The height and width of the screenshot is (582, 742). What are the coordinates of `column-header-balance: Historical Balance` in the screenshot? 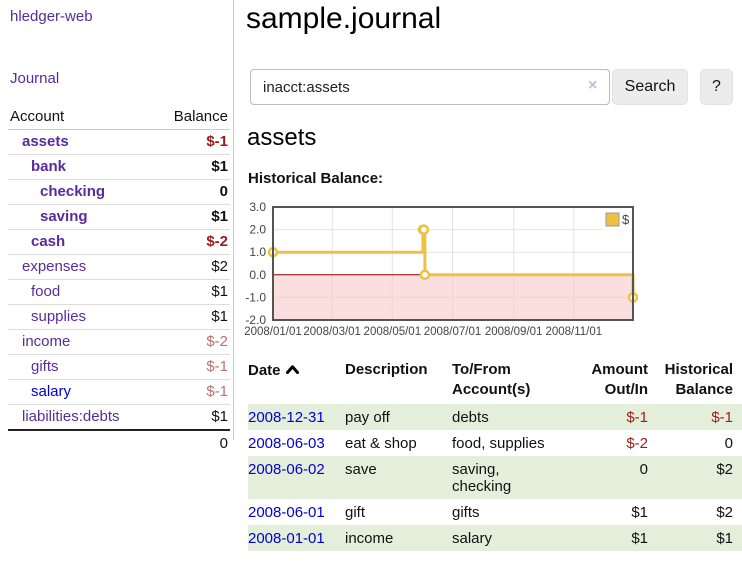 It's located at (695, 381).